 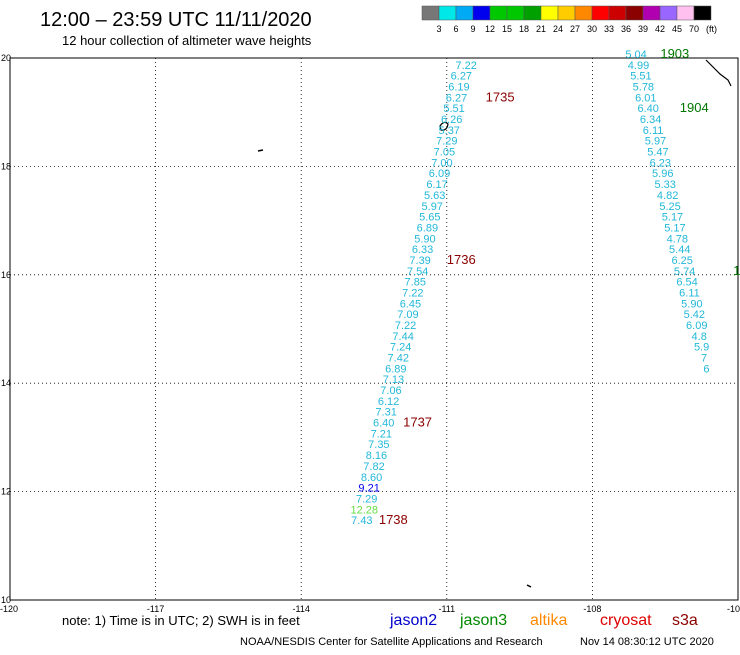 I want to click on y-tick-label: 14, so click(x=6, y=383).